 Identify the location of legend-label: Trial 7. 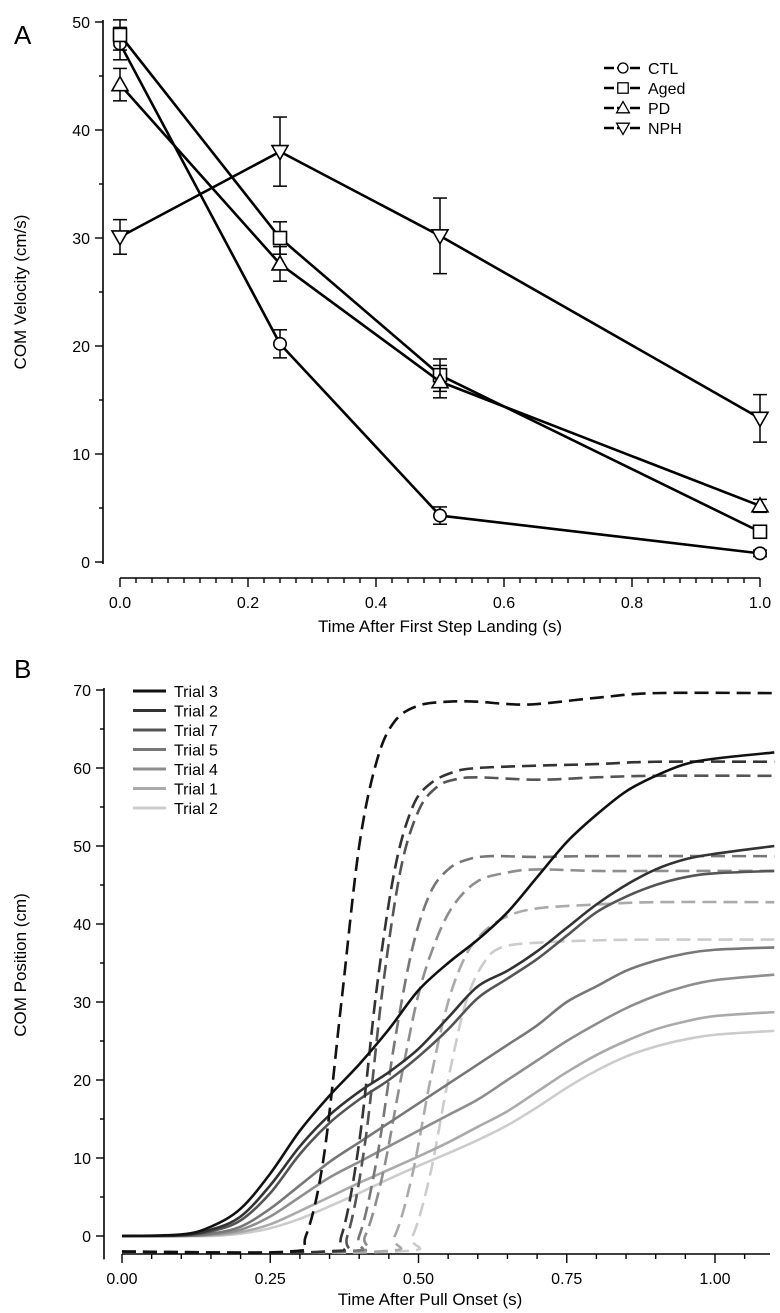
(196, 731).